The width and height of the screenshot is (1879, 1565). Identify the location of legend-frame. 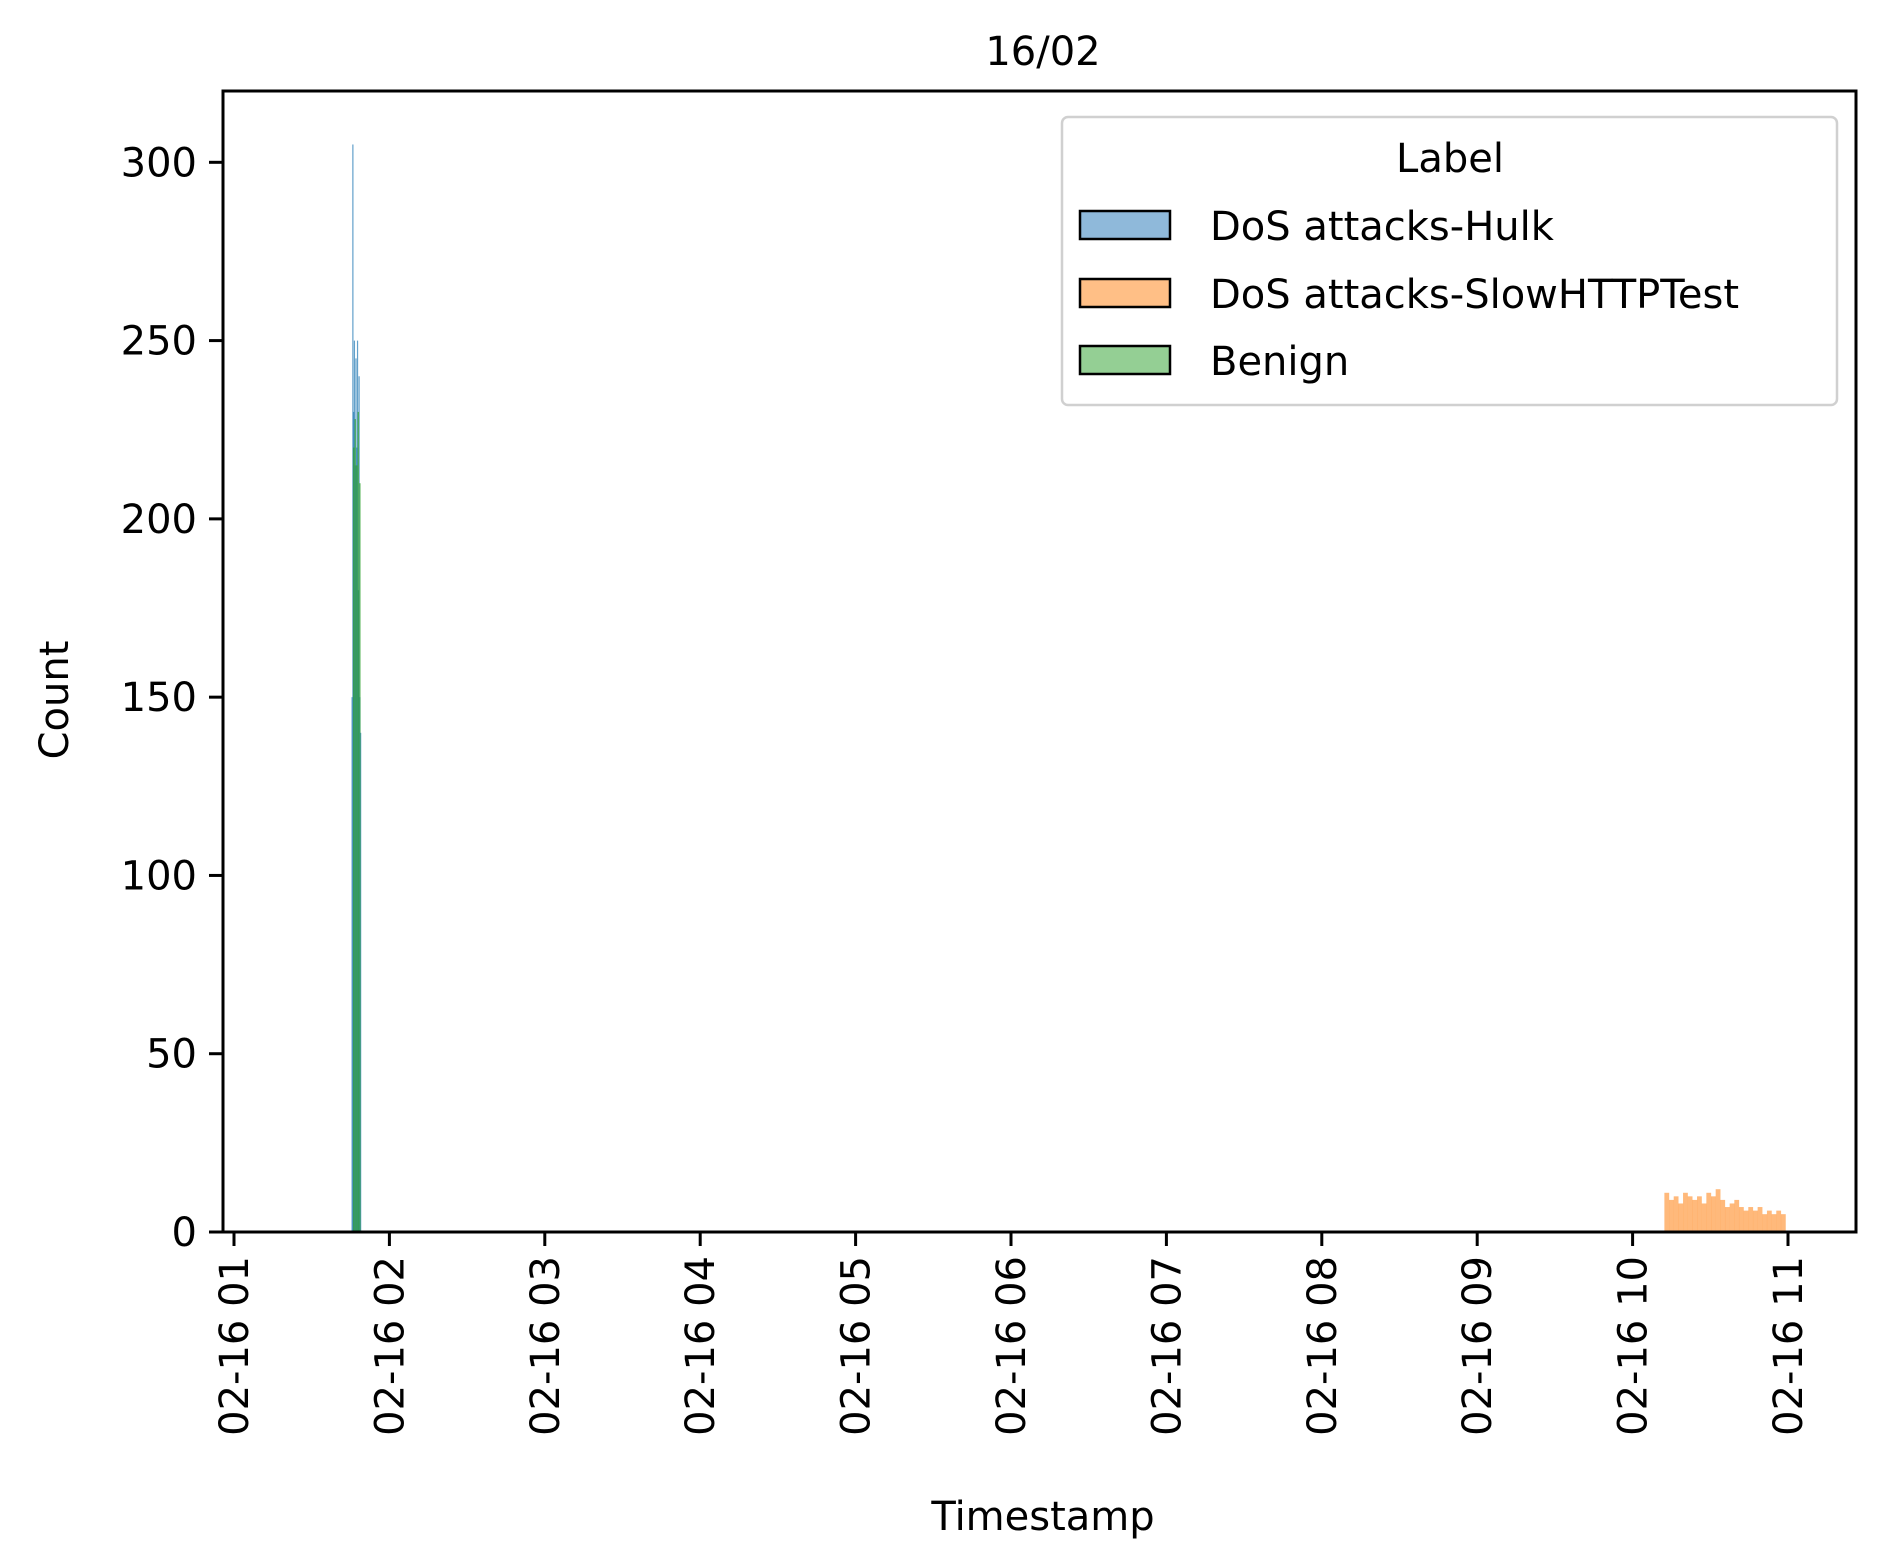
(1449, 261).